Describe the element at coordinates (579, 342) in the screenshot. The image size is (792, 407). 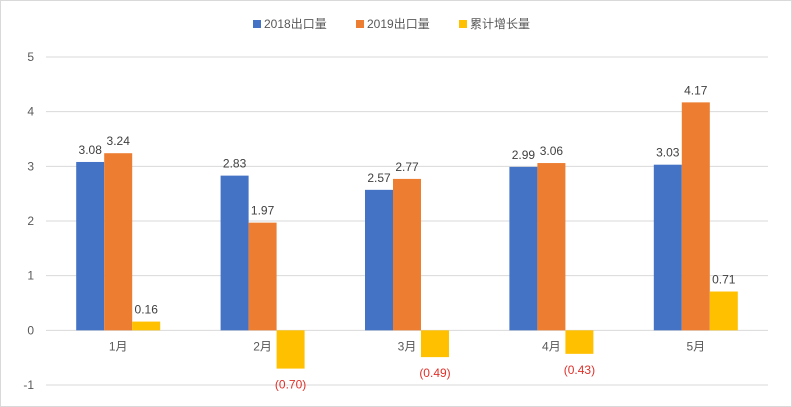
I see `bar-累计增长量-4月` at that location.